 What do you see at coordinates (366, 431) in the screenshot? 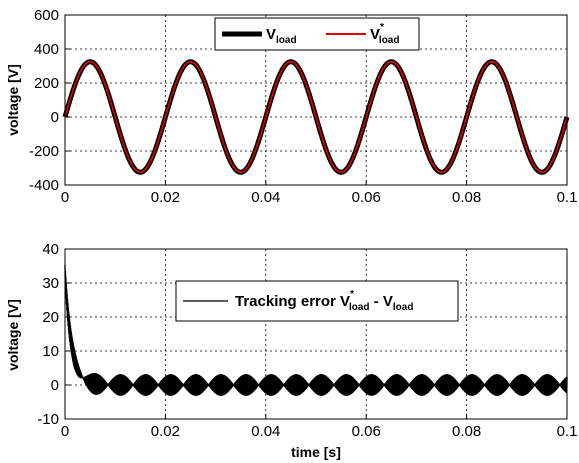
I see `bottom-x-tick-label: 0.06` at bounding box center [366, 431].